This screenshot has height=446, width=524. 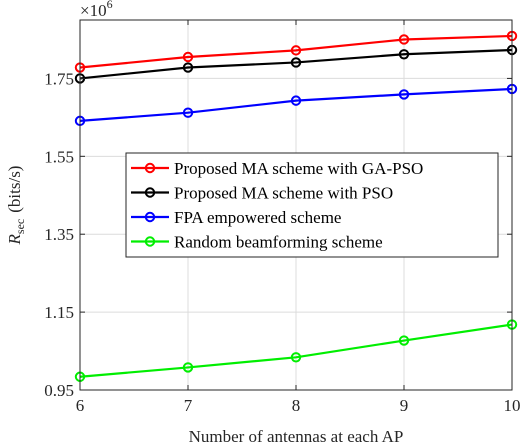 What do you see at coordinates (278, 242) in the screenshot?
I see `legend-label: Random beamforming scheme` at bounding box center [278, 242].